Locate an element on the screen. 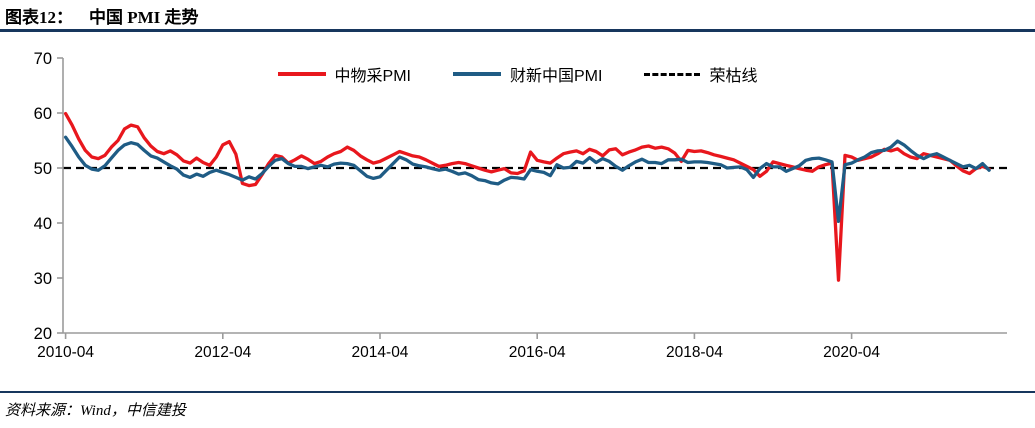 Image resolution: width=1035 pixels, height=428 pixels. y-tick-label: 30 is located at coordinates (43, 279).